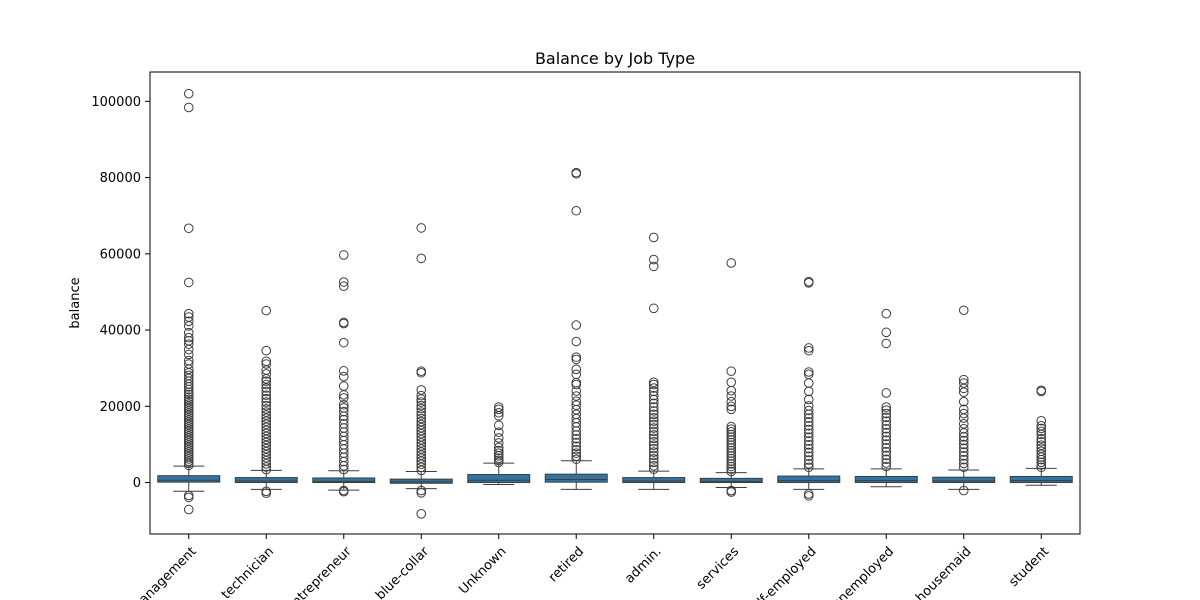  Describe the element at coordinates (137, 483) in the screenshot. I see `y-tick-label: 0` at that location.